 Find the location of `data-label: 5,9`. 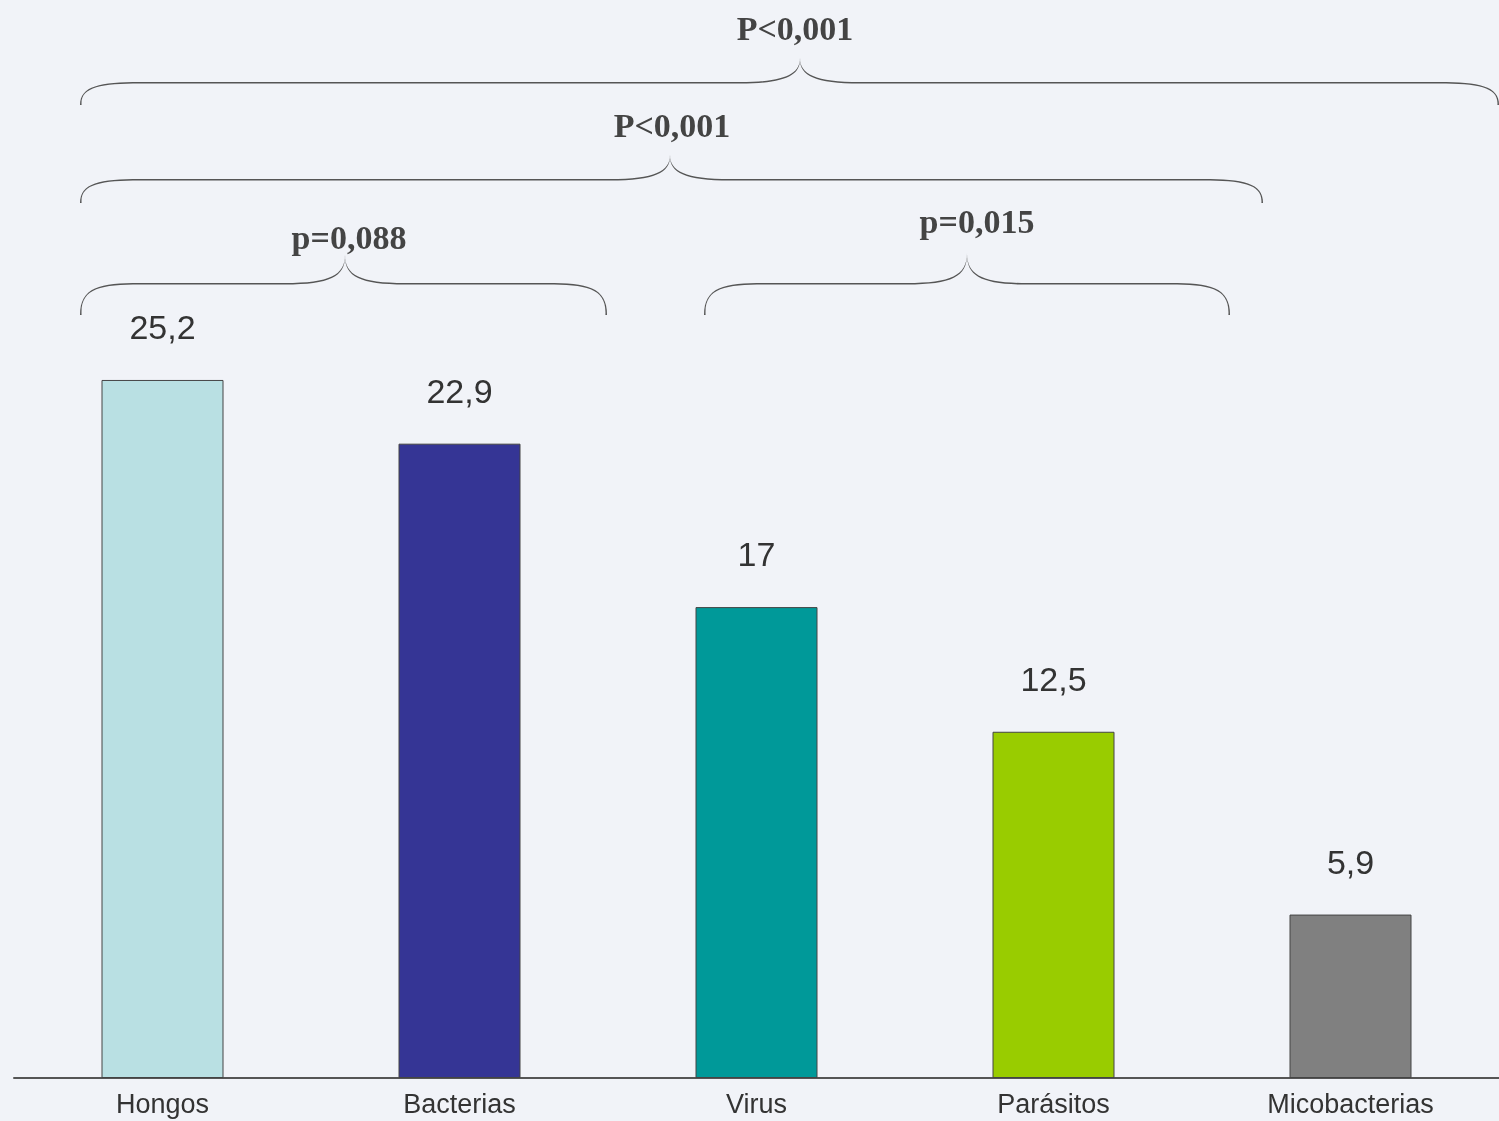

data-label: 5,9 is located at coordinates (1350, 861).